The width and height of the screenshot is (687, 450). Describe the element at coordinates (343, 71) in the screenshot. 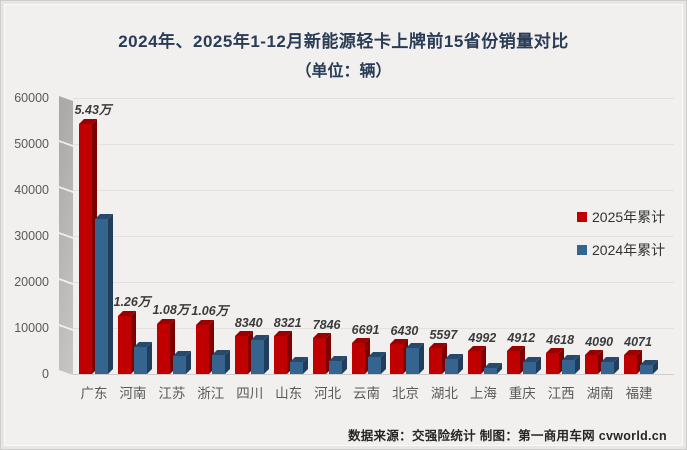

I see `chart-subtitle-unit: （单位：辆）` at that location.